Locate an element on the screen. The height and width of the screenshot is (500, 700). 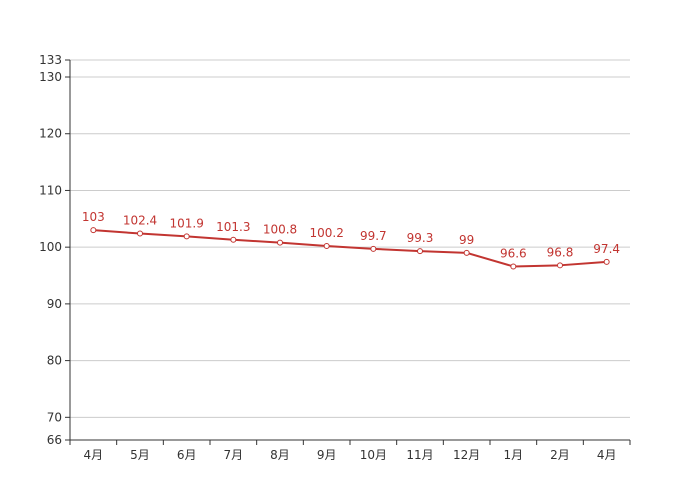
series-line is located at coordinates (350, 248).